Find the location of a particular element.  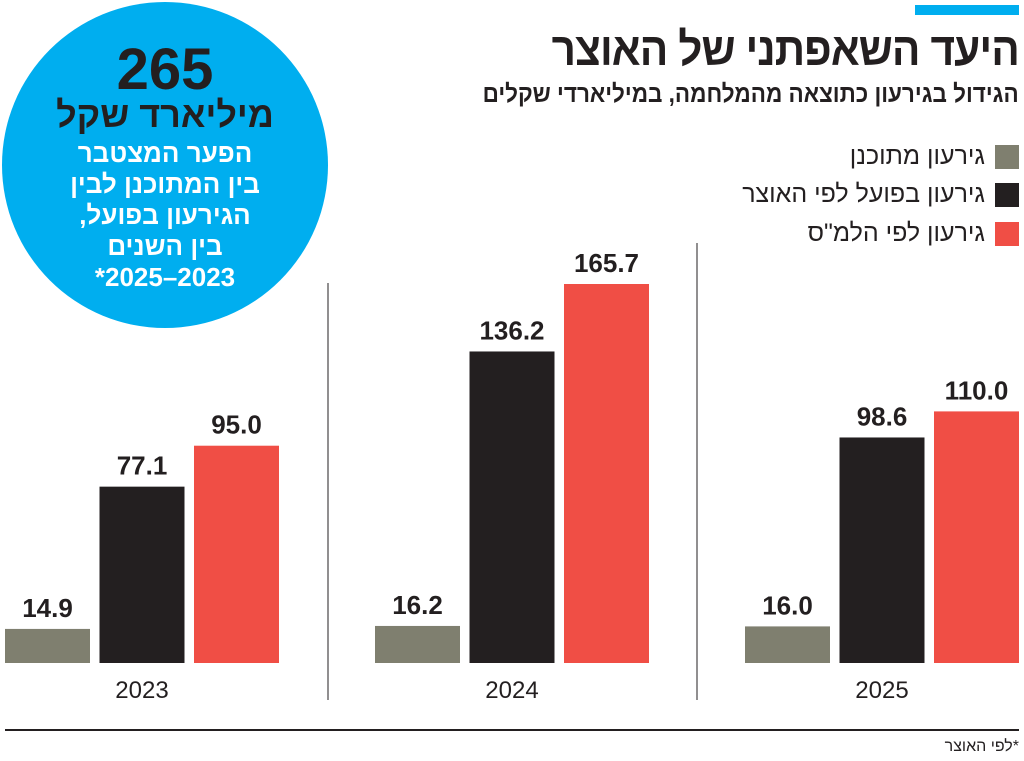

legend-item-cbs: גירעון לפי הלמ"ס is located at coordinates (913, 233).